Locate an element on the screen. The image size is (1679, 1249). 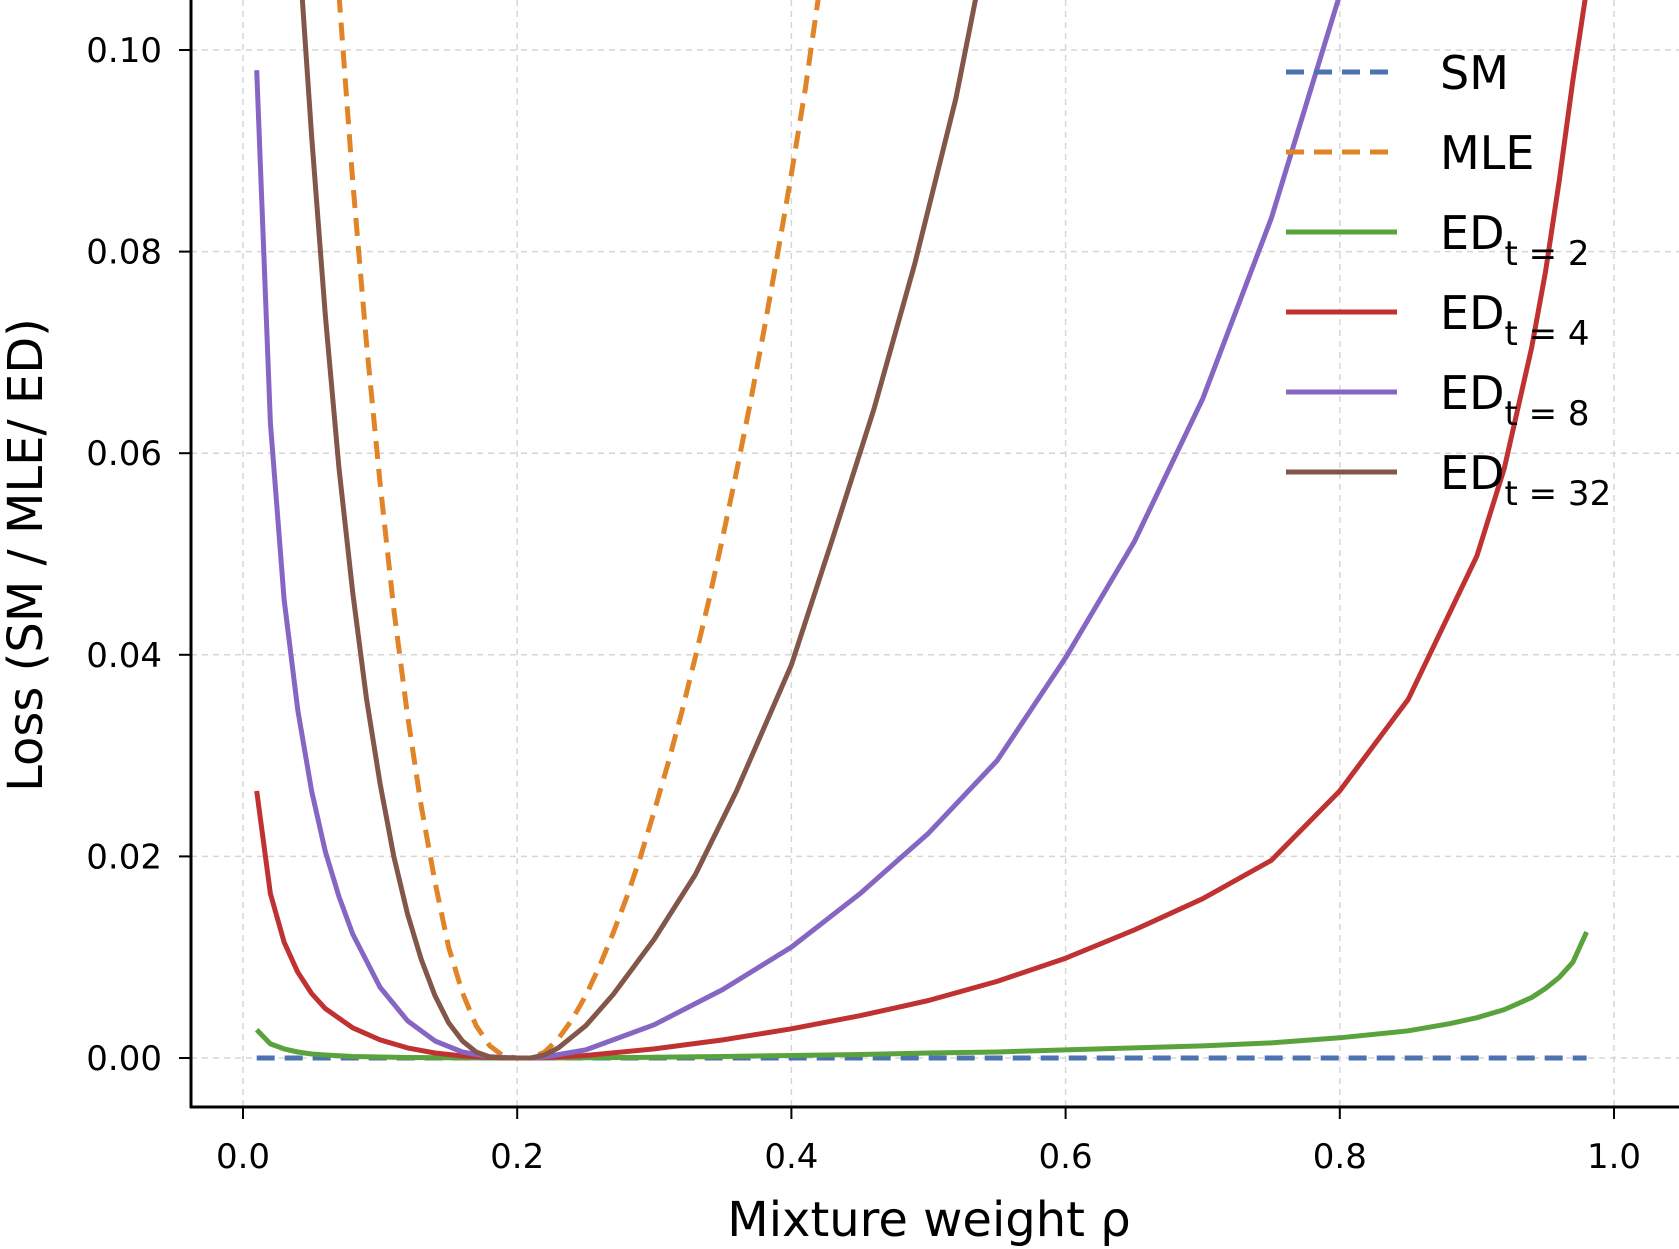
y-tick-label: 0.00 is located at coordinates (124, 1059).